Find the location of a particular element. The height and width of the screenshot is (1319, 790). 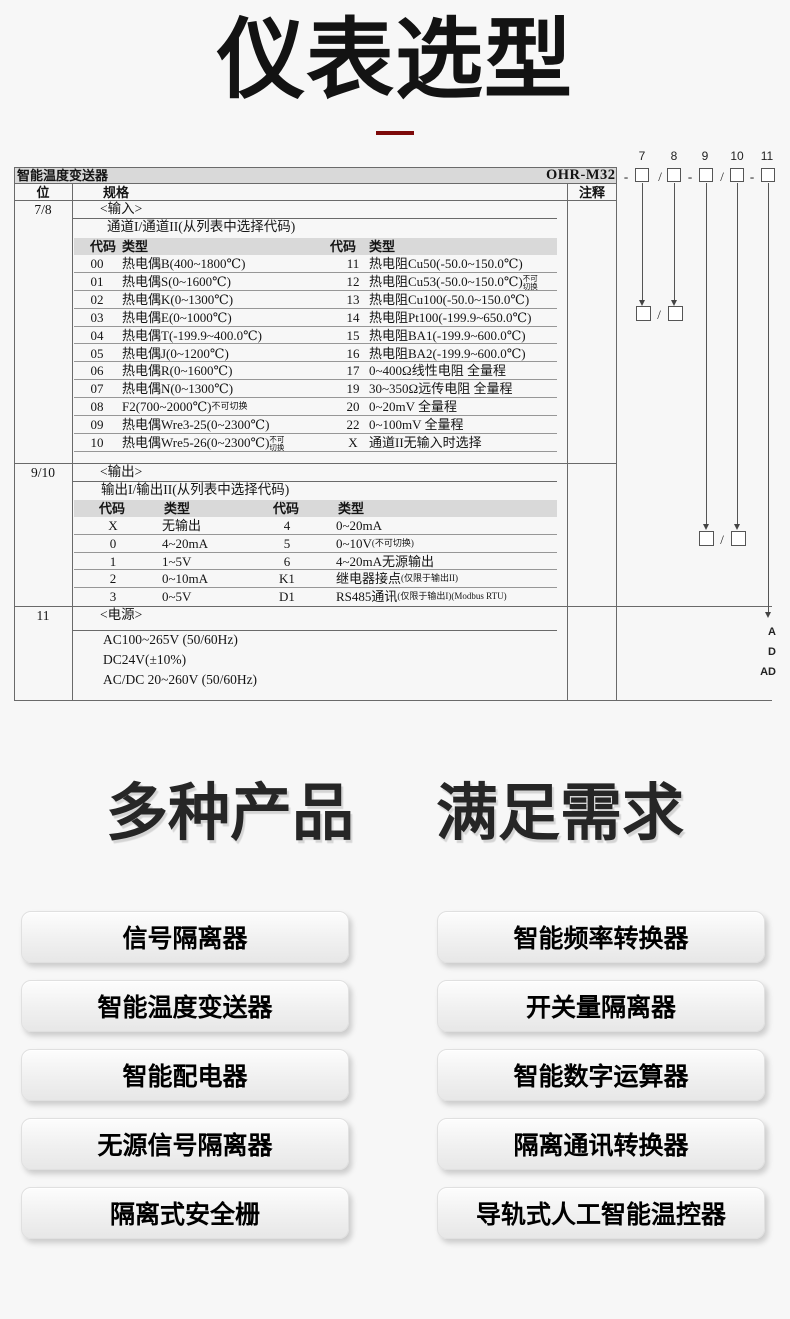

input-code-row: 02 热电偶K(0~1300℃) 13 热电阻Cu100(-50.0~150.0℃) is located at coordinates (315, 300).